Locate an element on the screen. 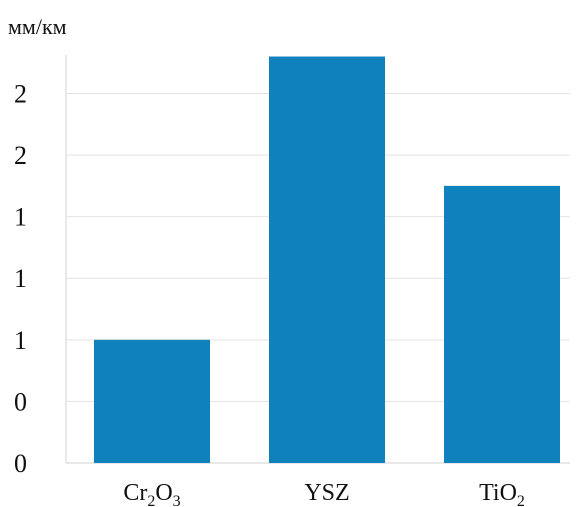 Image resolution: width=579 pixels, height=507 pixels. subscript: 3 is located at coordinates (177, 500).